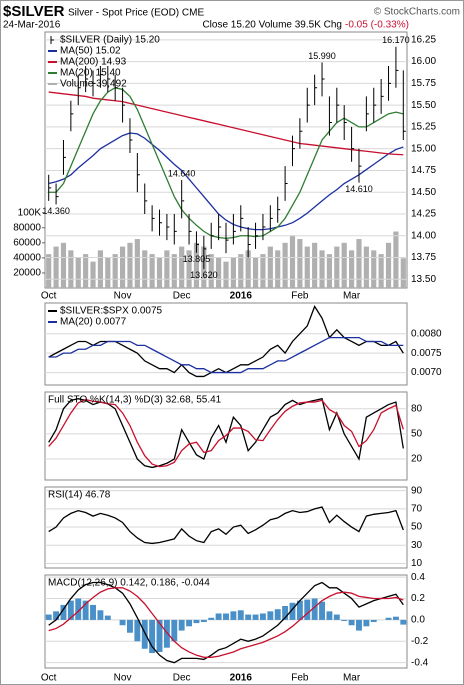 Image resolution: width=464 pixels, height=685 pixels. What do you see at coordinates (423, 214) in the screenshot?
I see `y-tick-label: 14.25` at bounding box center [423, 214].